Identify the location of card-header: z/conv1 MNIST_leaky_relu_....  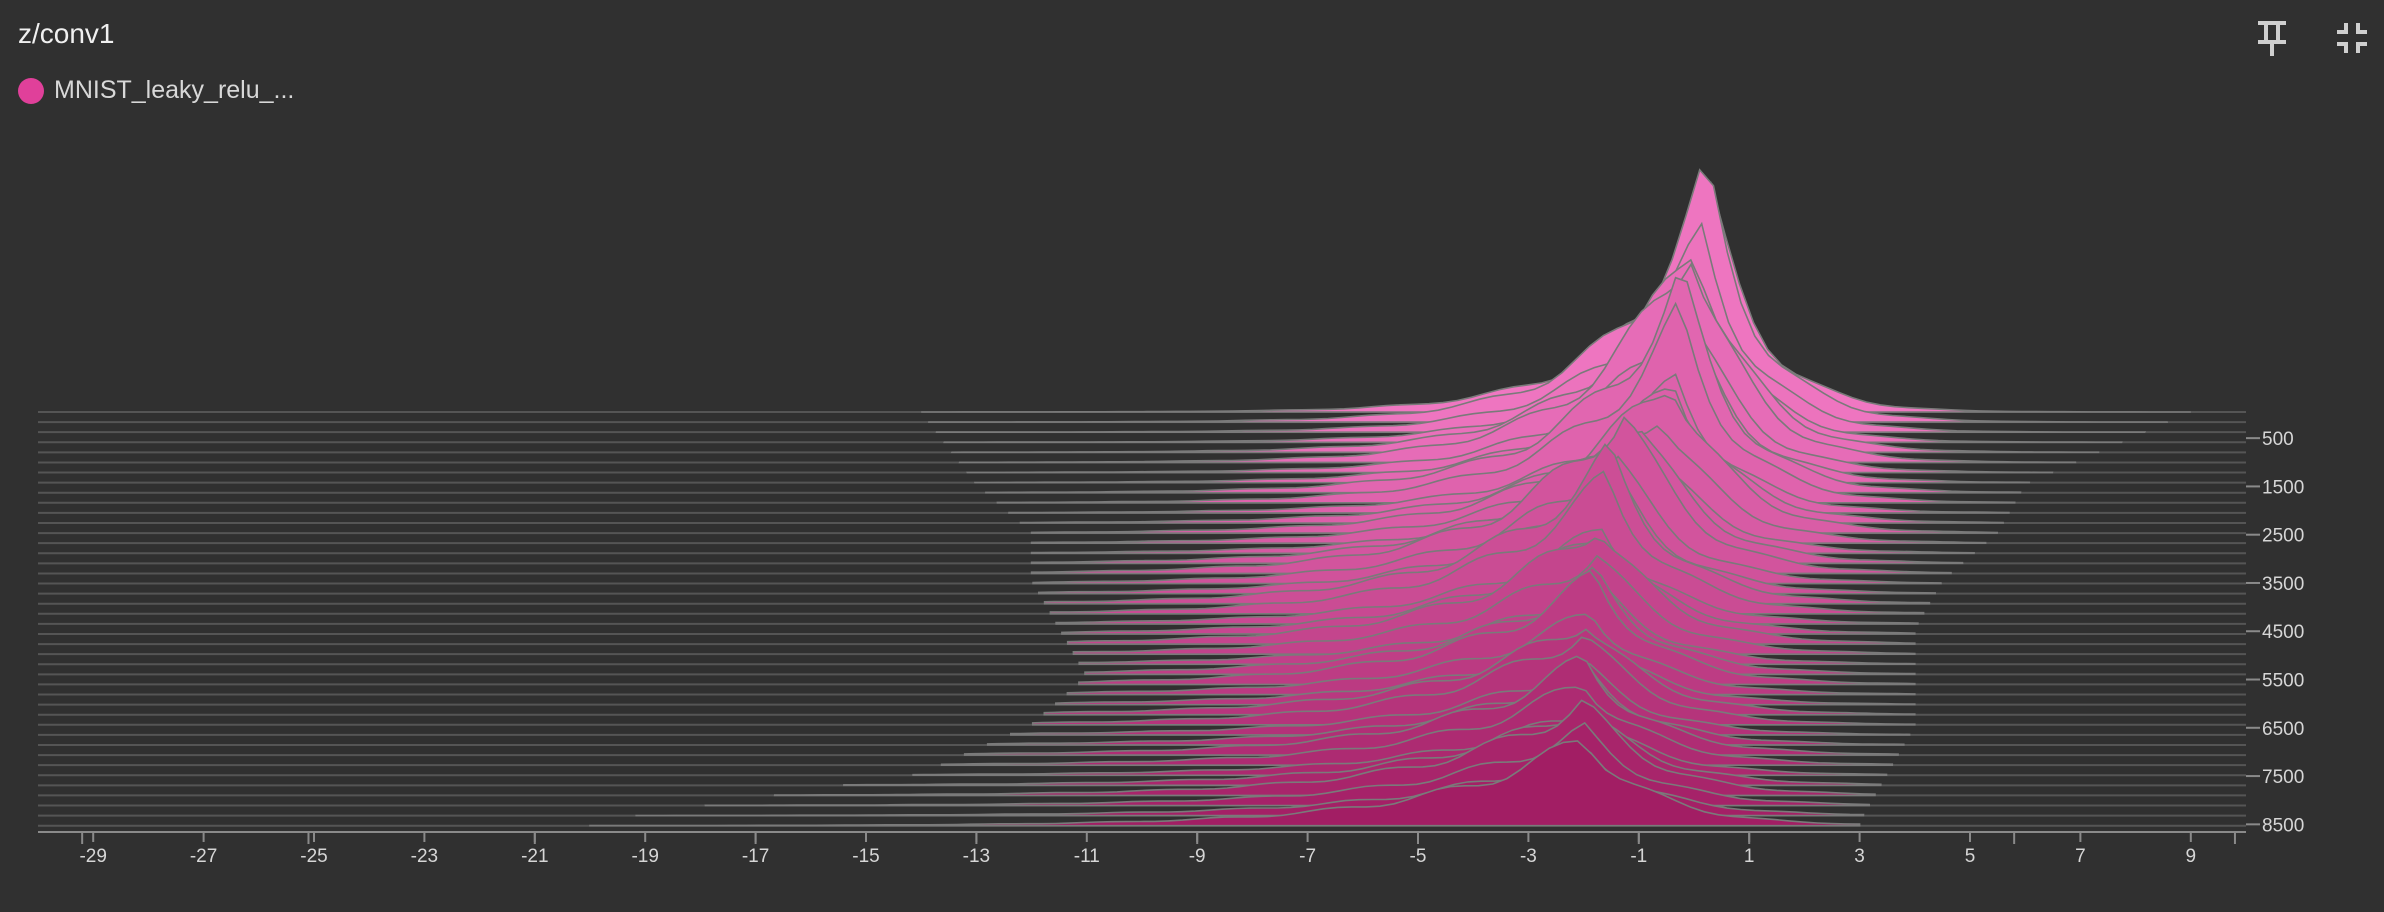
(1192, 60).